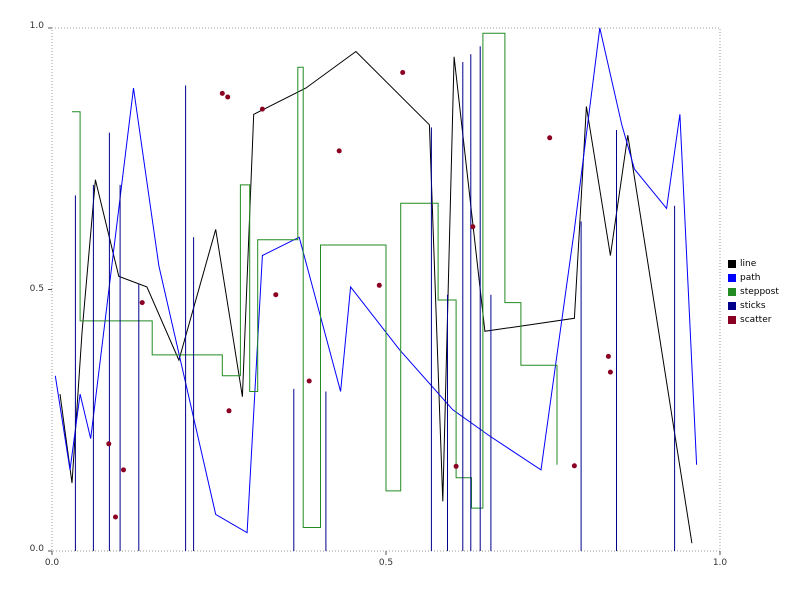 This screenshot has height=600, width=800. I want to click on legend-swatch-sticks, so click(732, 306).